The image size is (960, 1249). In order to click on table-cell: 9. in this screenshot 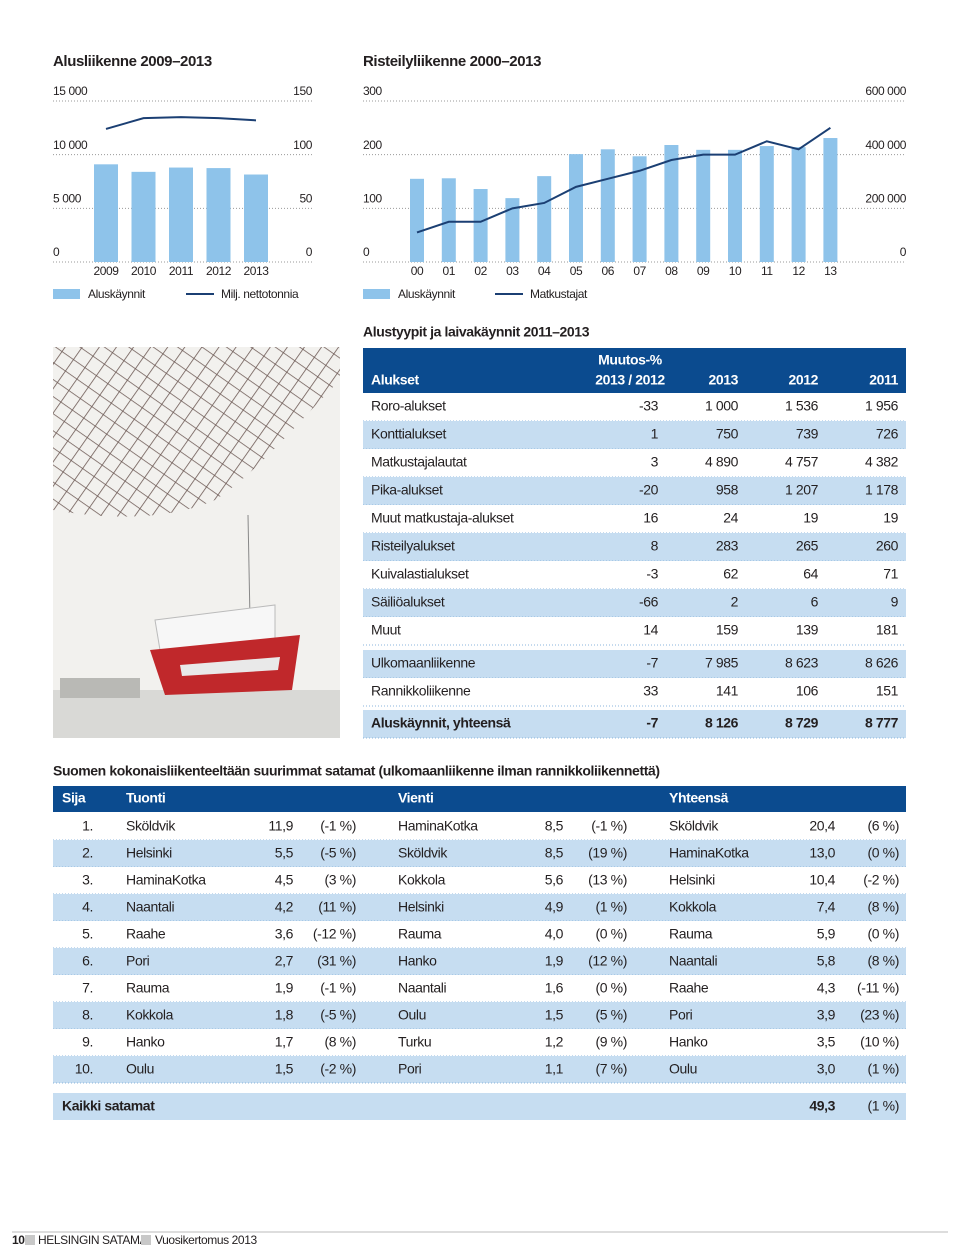, I will do `click(87, 1042)`.